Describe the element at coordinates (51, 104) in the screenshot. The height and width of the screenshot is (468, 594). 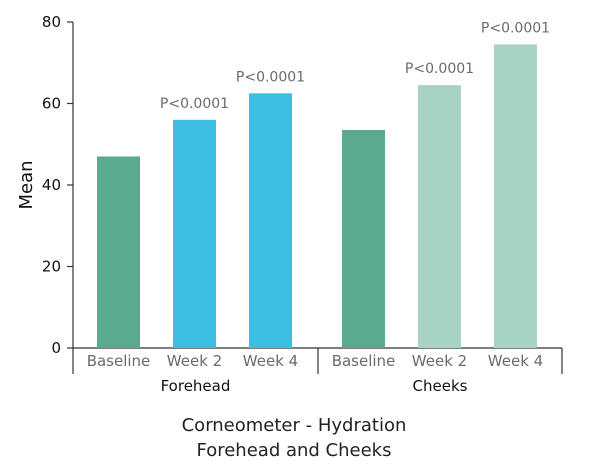
I see `y-tick-label: 60` at that location.